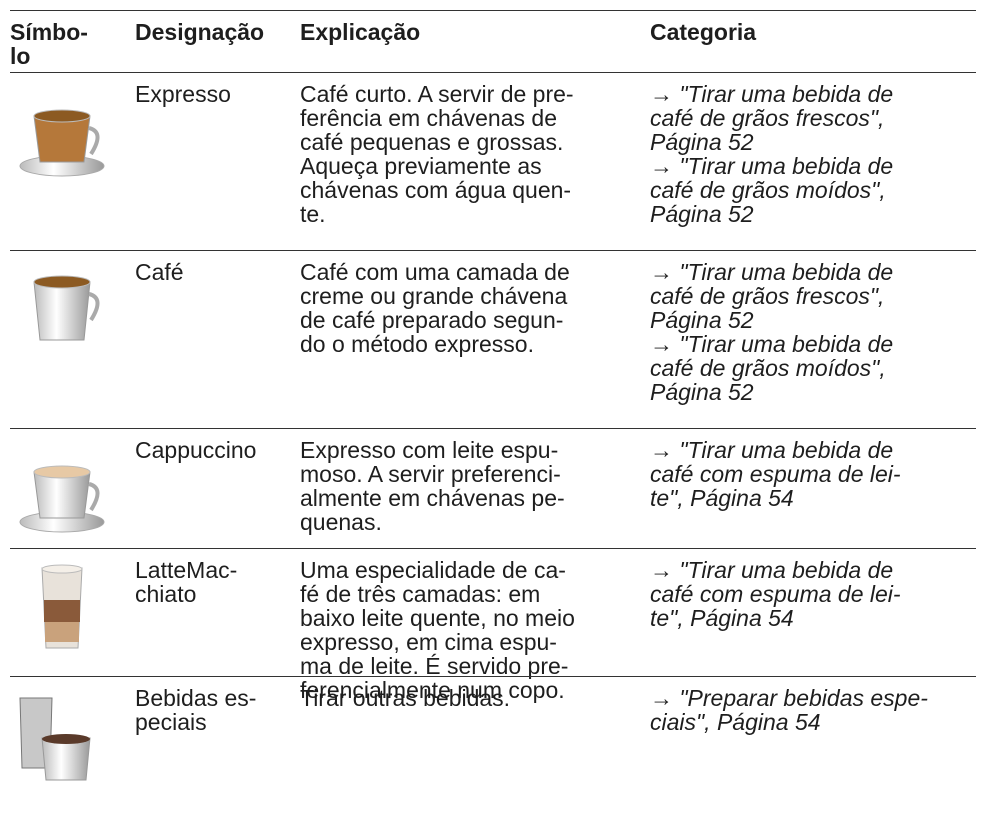 This screenshot has height=830, width=981. I want to click on text-line: creme ou grande chávena, so click(434, 296).